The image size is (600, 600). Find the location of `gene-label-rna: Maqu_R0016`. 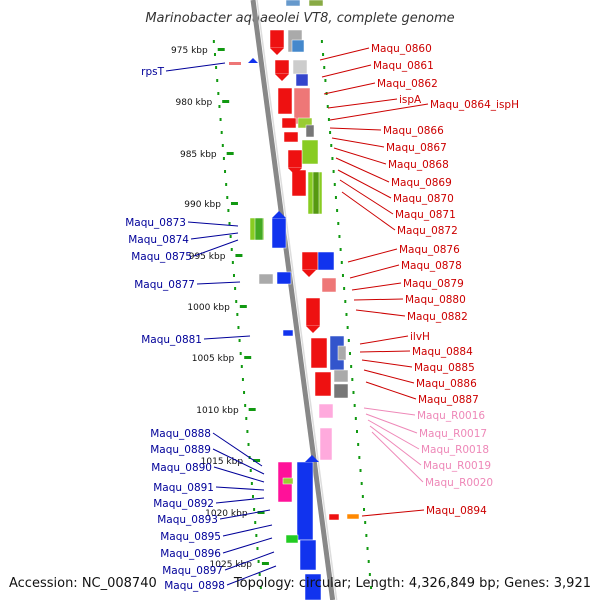

gene-label-rna: Maqu_R0016 is located at coordinates (451, 416).